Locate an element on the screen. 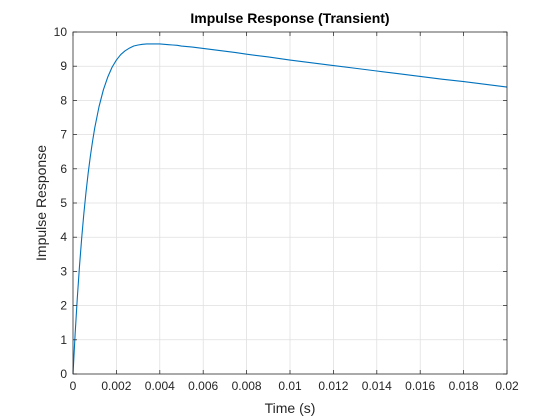 This screenshot has width=560, height=420. x-tick-label: 0 is located at coordinates (73, 386).